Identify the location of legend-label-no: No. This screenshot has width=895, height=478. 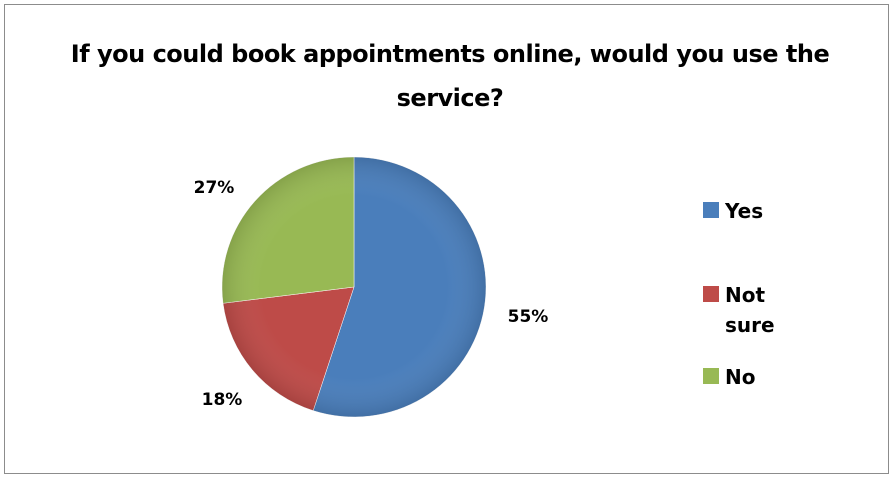
(740, 377).